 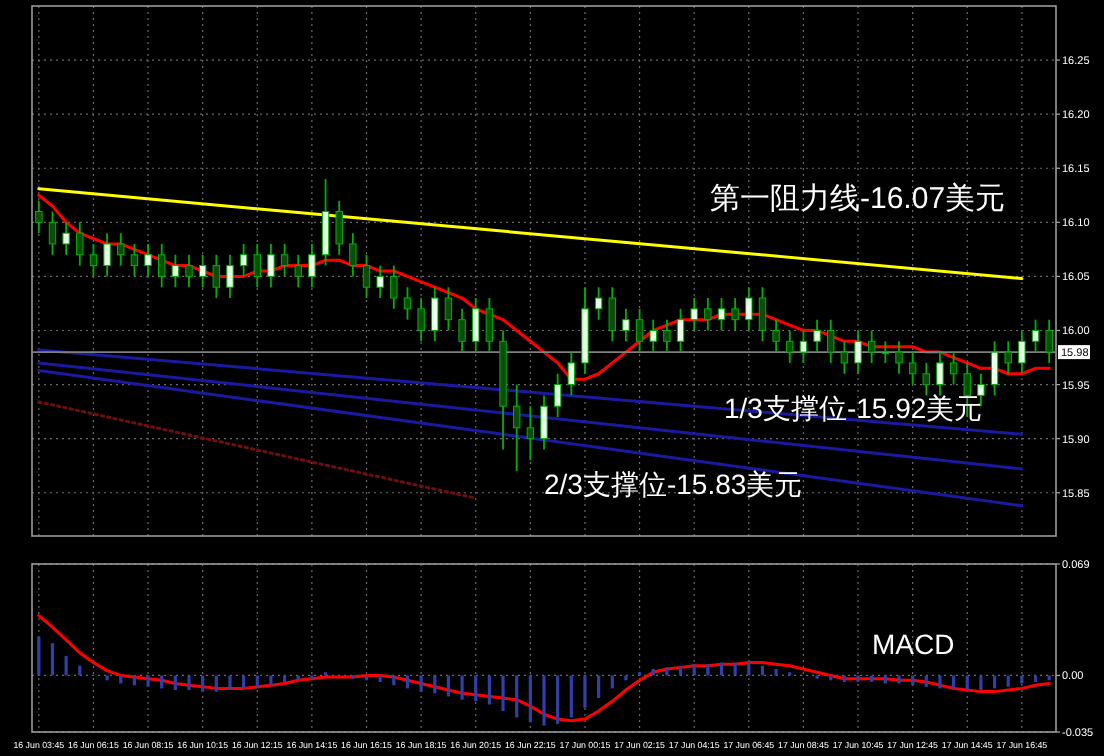 What do you see at coordinates (913, 644) in the screenshot?
I see `annotation: MACD` at bounding box center [913, 644].